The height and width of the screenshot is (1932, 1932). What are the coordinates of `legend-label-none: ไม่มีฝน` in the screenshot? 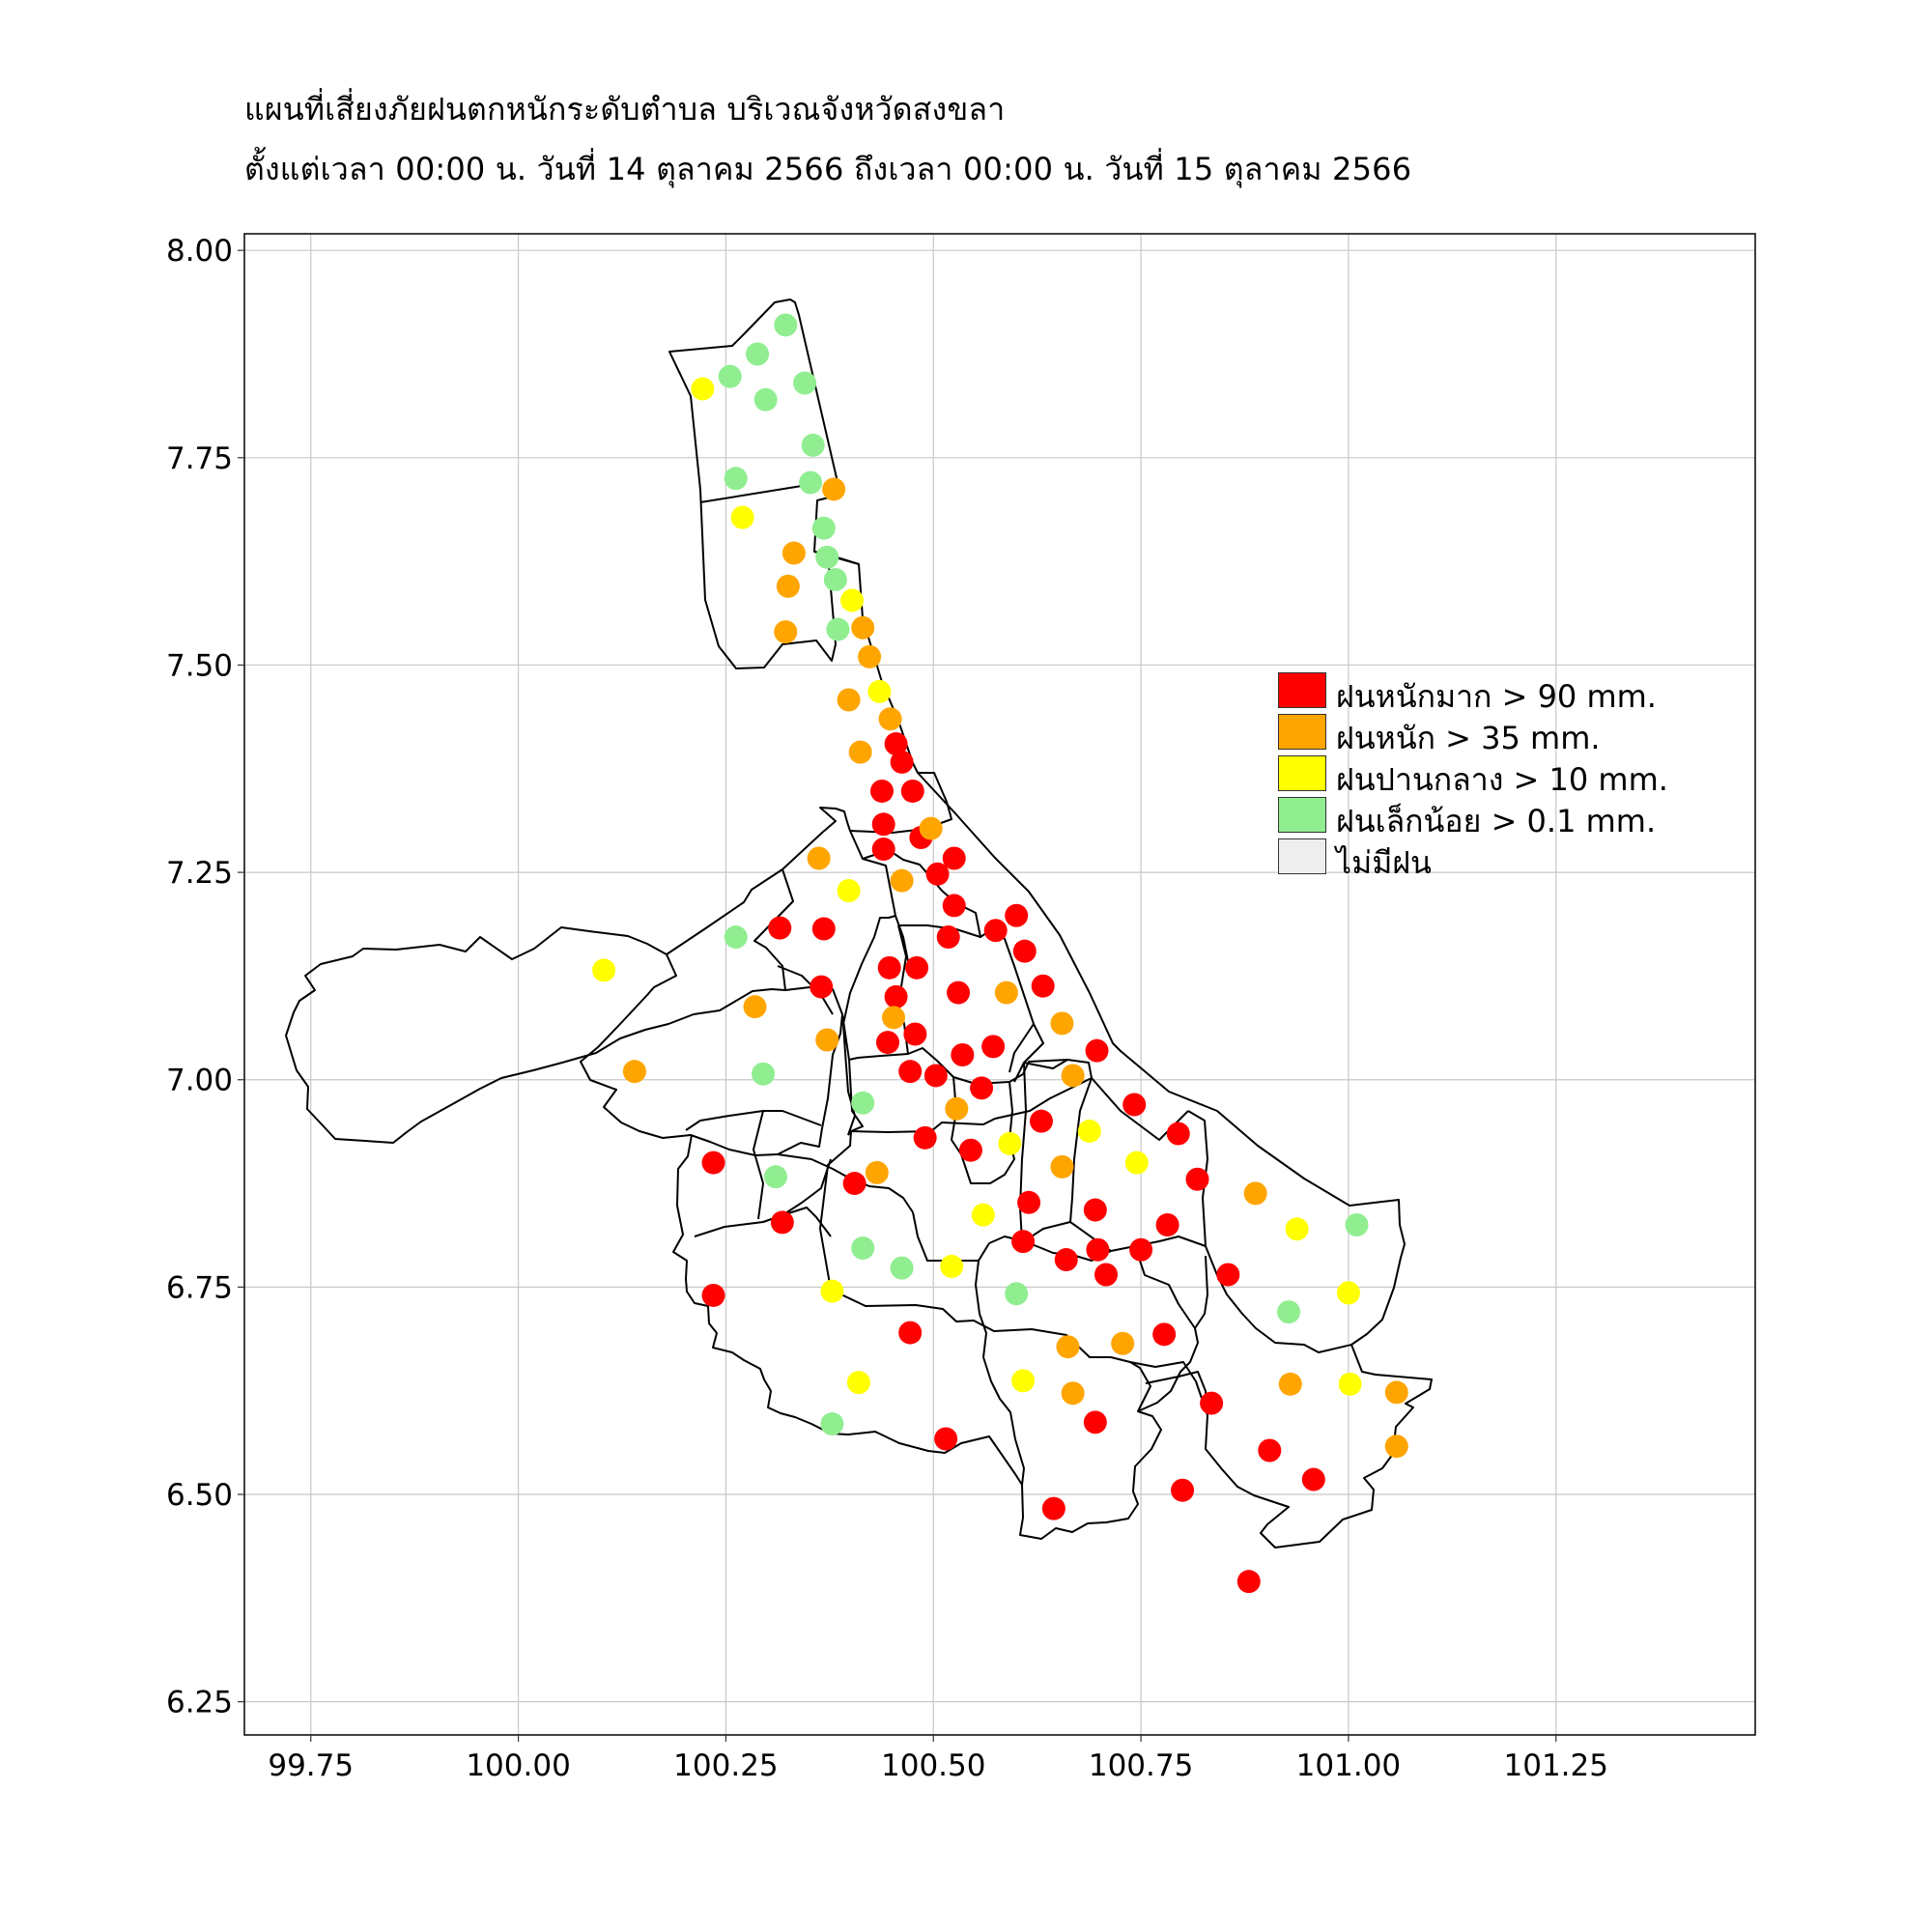 It's located at (1384, 862).